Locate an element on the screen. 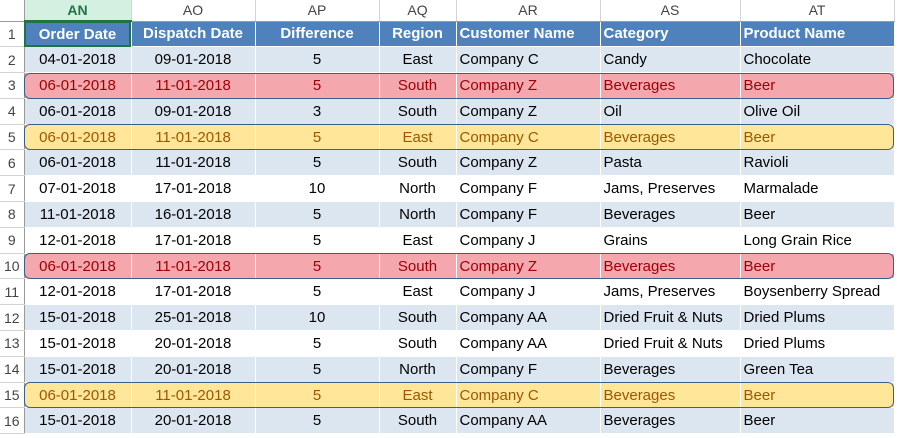  table-cell: 17-01-2018 is located at coordinates (193, 292).